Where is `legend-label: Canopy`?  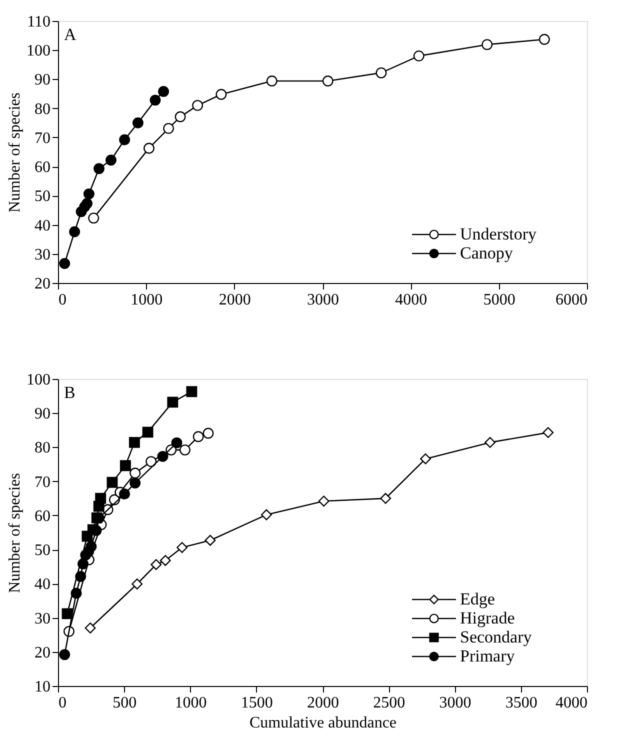 legend-label: Canopy is located at coordinates (487, 253).